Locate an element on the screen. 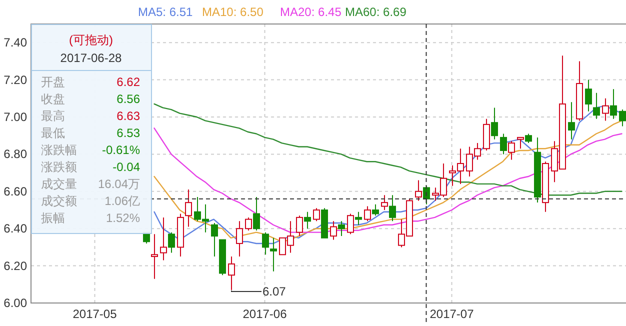  annotation: 最高 is located at coordinates (53, 116).